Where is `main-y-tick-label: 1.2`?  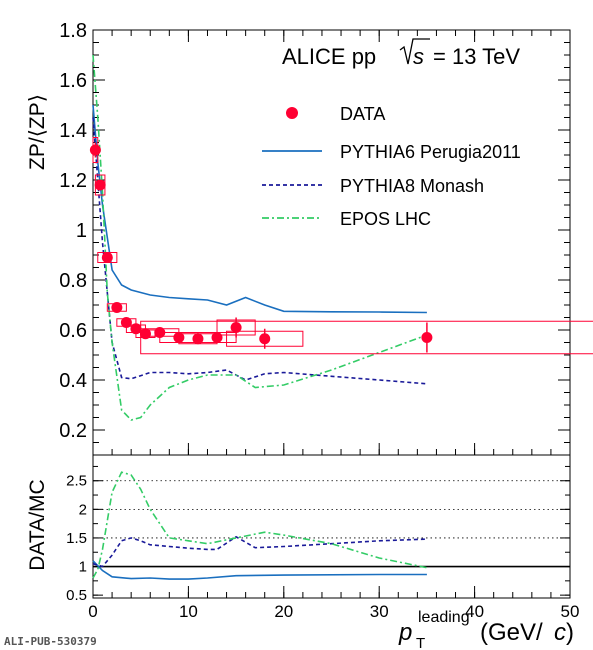
main-y-tick-label: 1.2 is located at coordinates (73, 181).